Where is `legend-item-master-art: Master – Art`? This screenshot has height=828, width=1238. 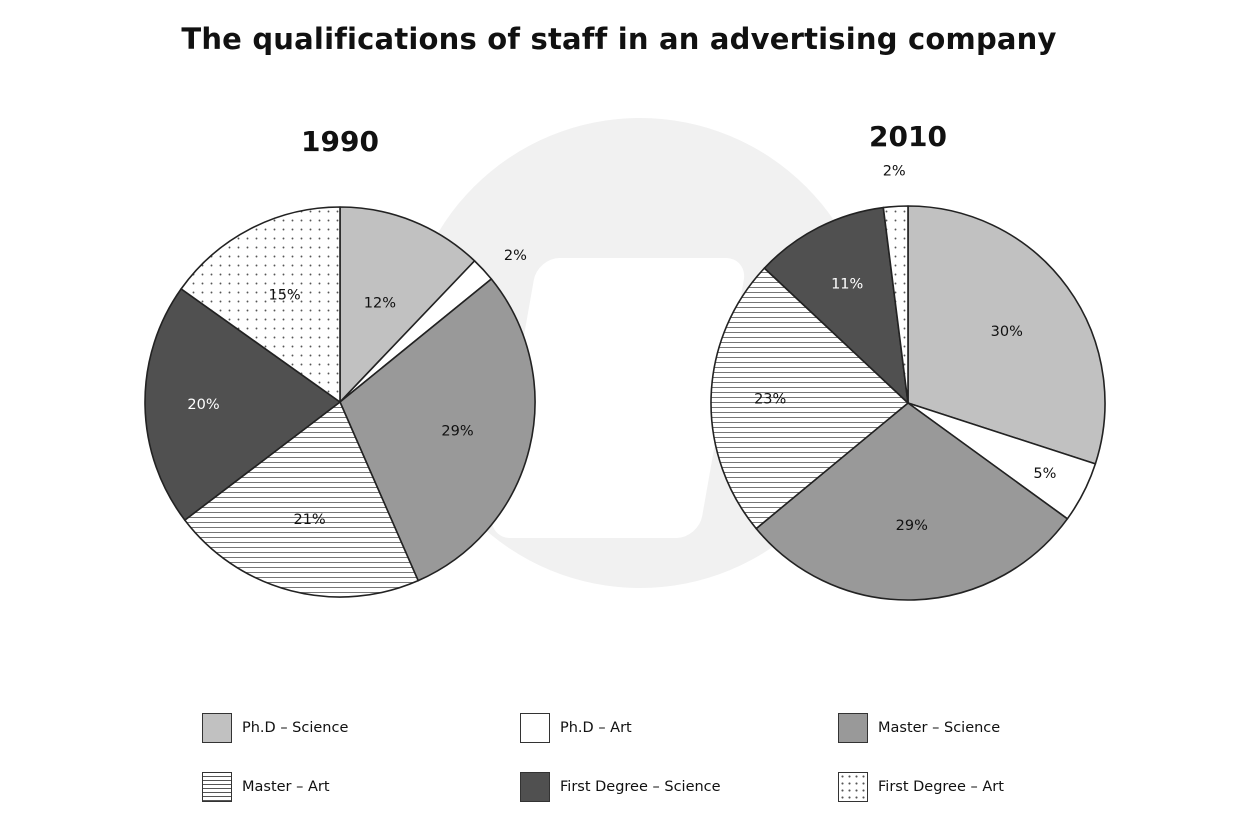 legend-item-master-art: Master – Art is located at coordinates (266, 787).